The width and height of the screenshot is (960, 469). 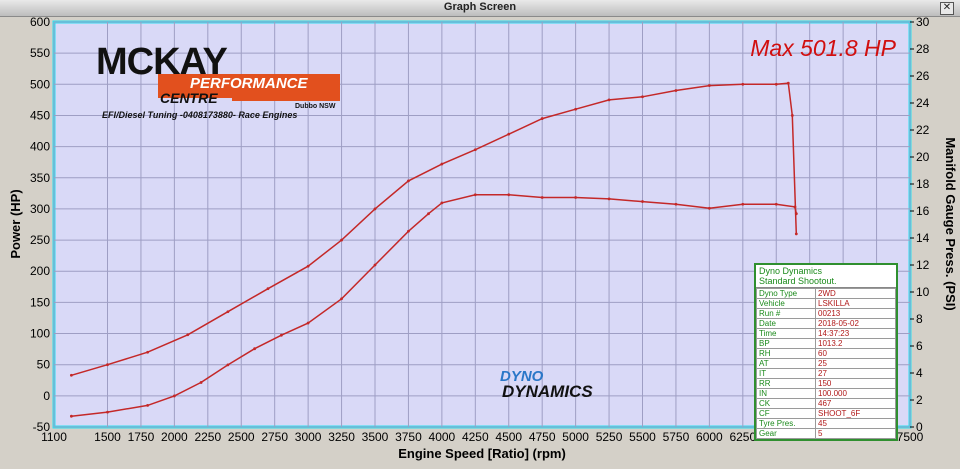 I want to click on legend-key: IN, so click(x=786, y=393).